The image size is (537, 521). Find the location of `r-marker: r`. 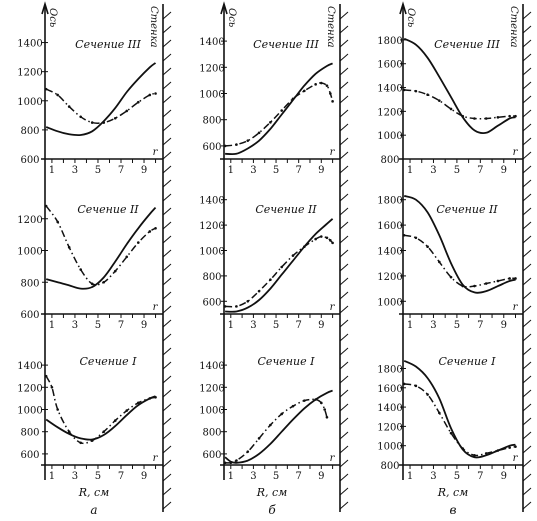

r-marker: r is located at coordinates (333, 458).